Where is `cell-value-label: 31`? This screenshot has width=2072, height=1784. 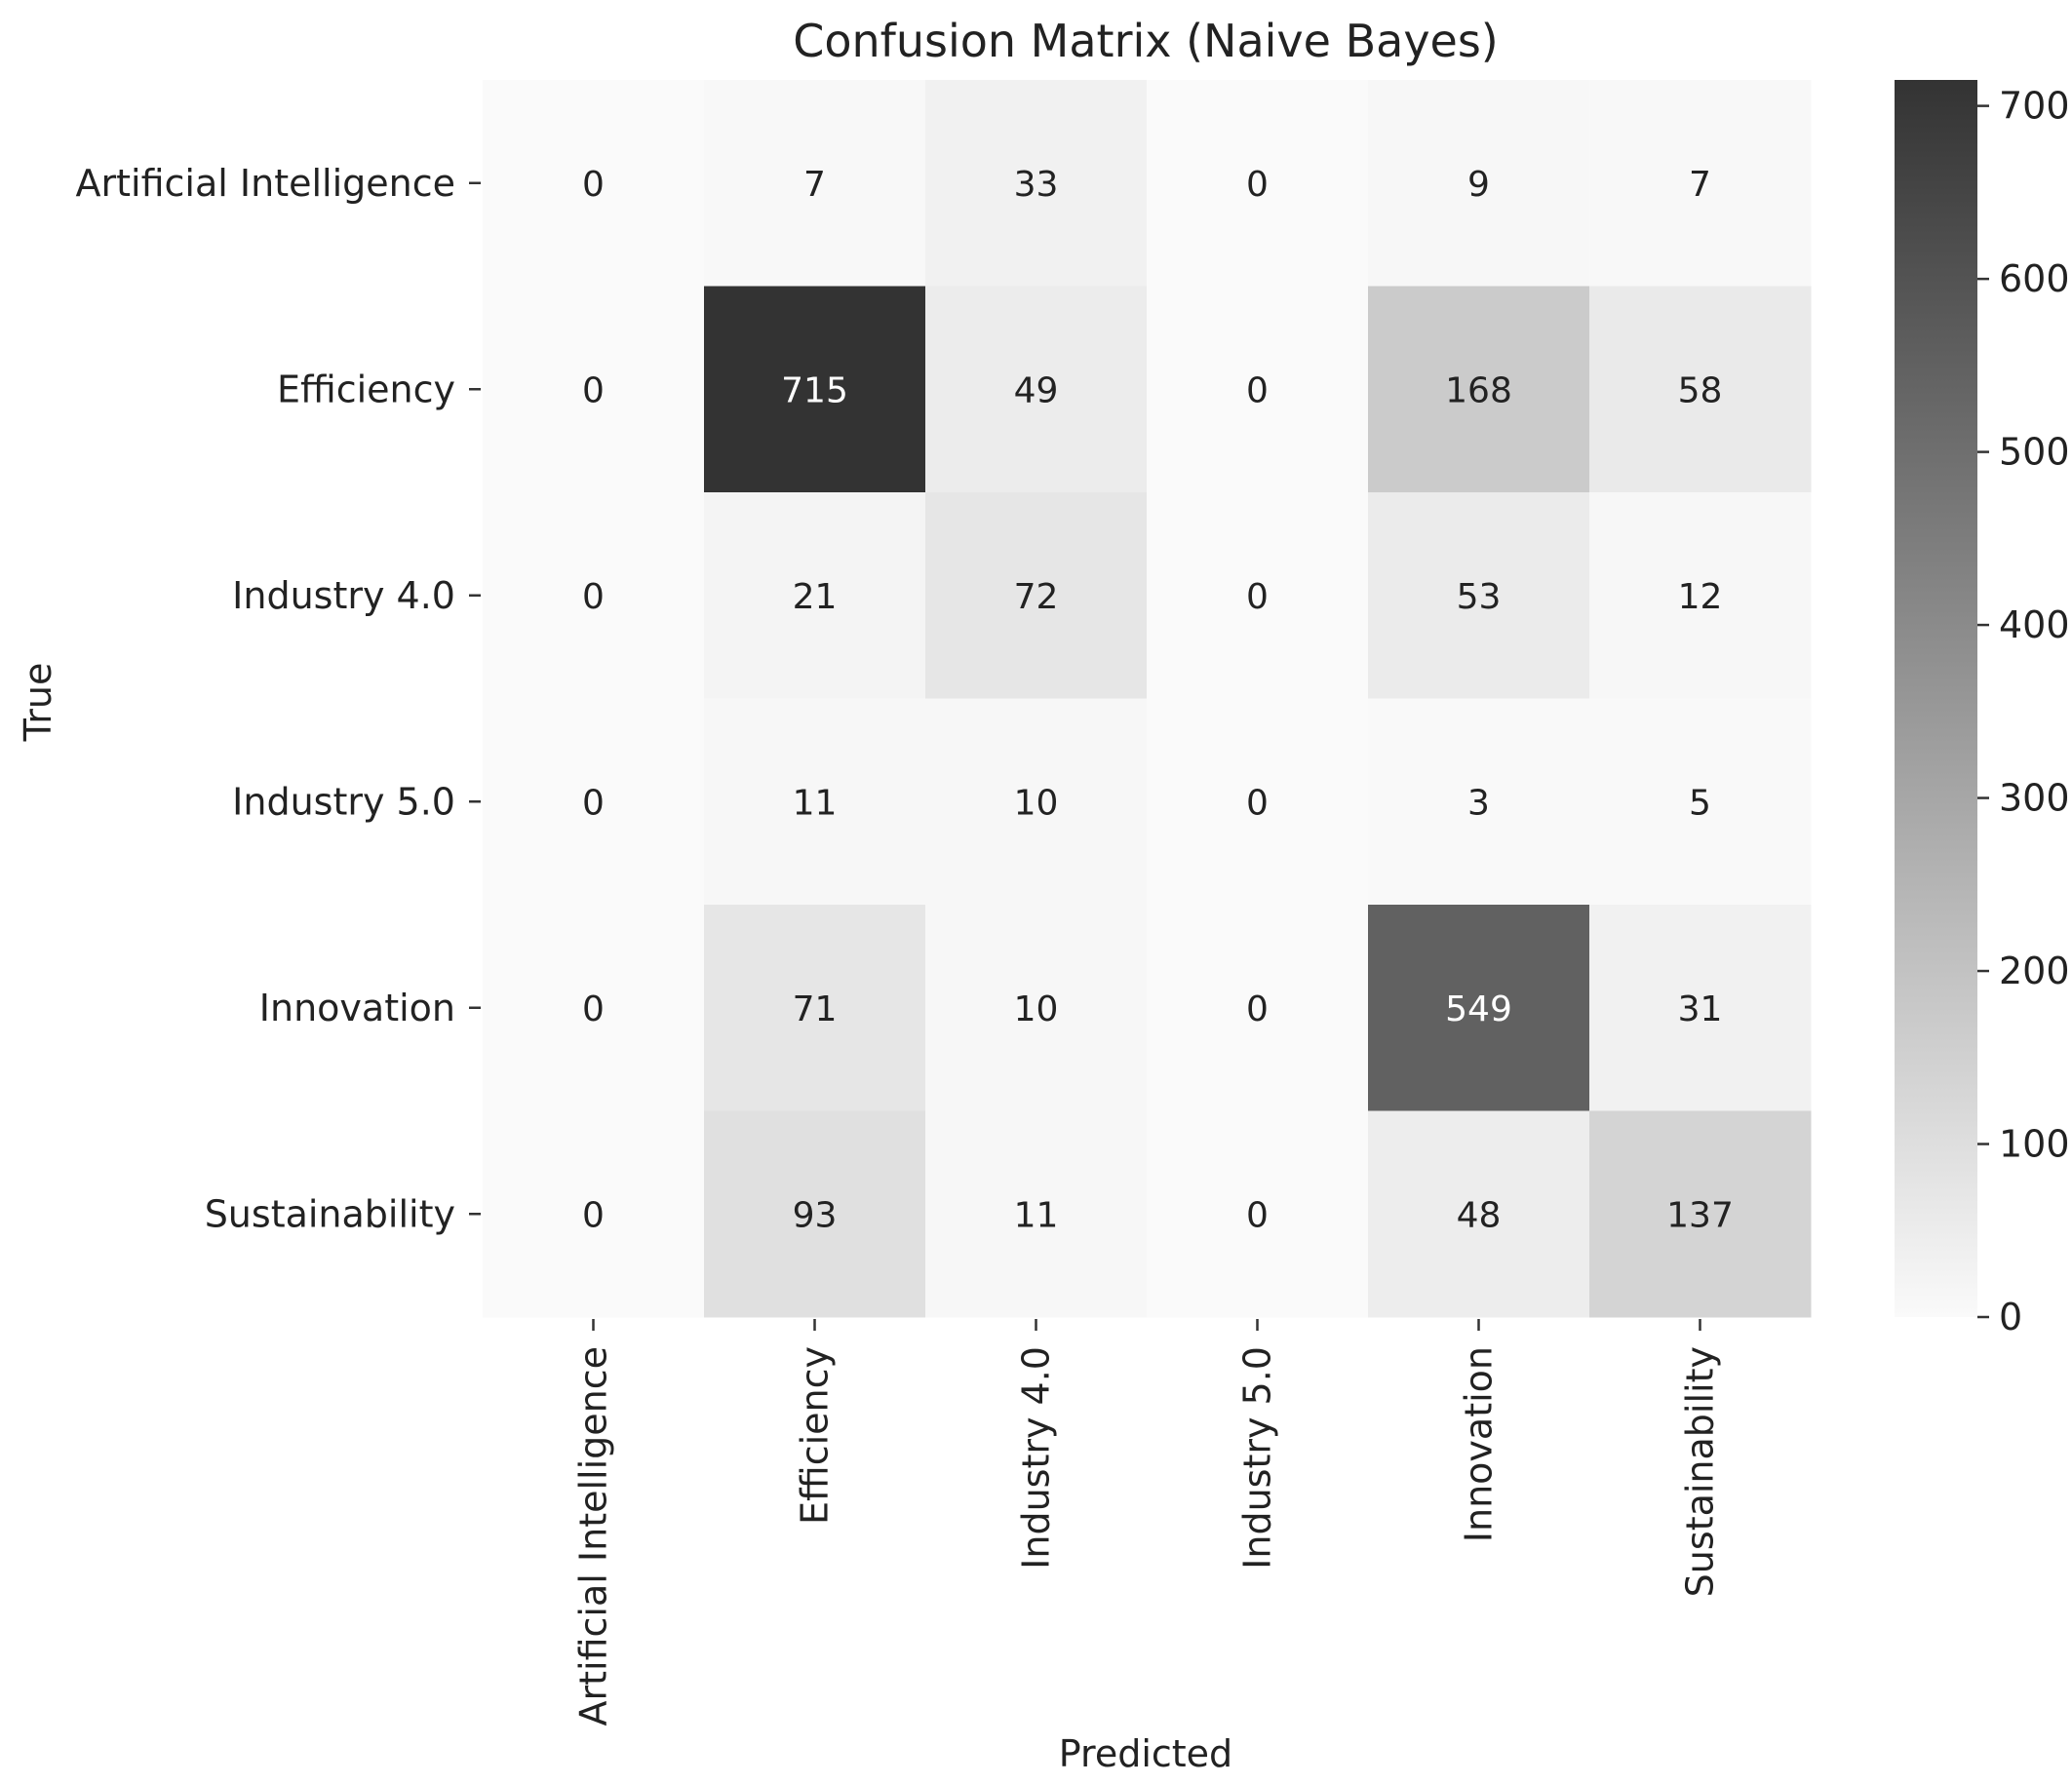 cell-value-label: 31 is located at coordinates (1700, 1009).